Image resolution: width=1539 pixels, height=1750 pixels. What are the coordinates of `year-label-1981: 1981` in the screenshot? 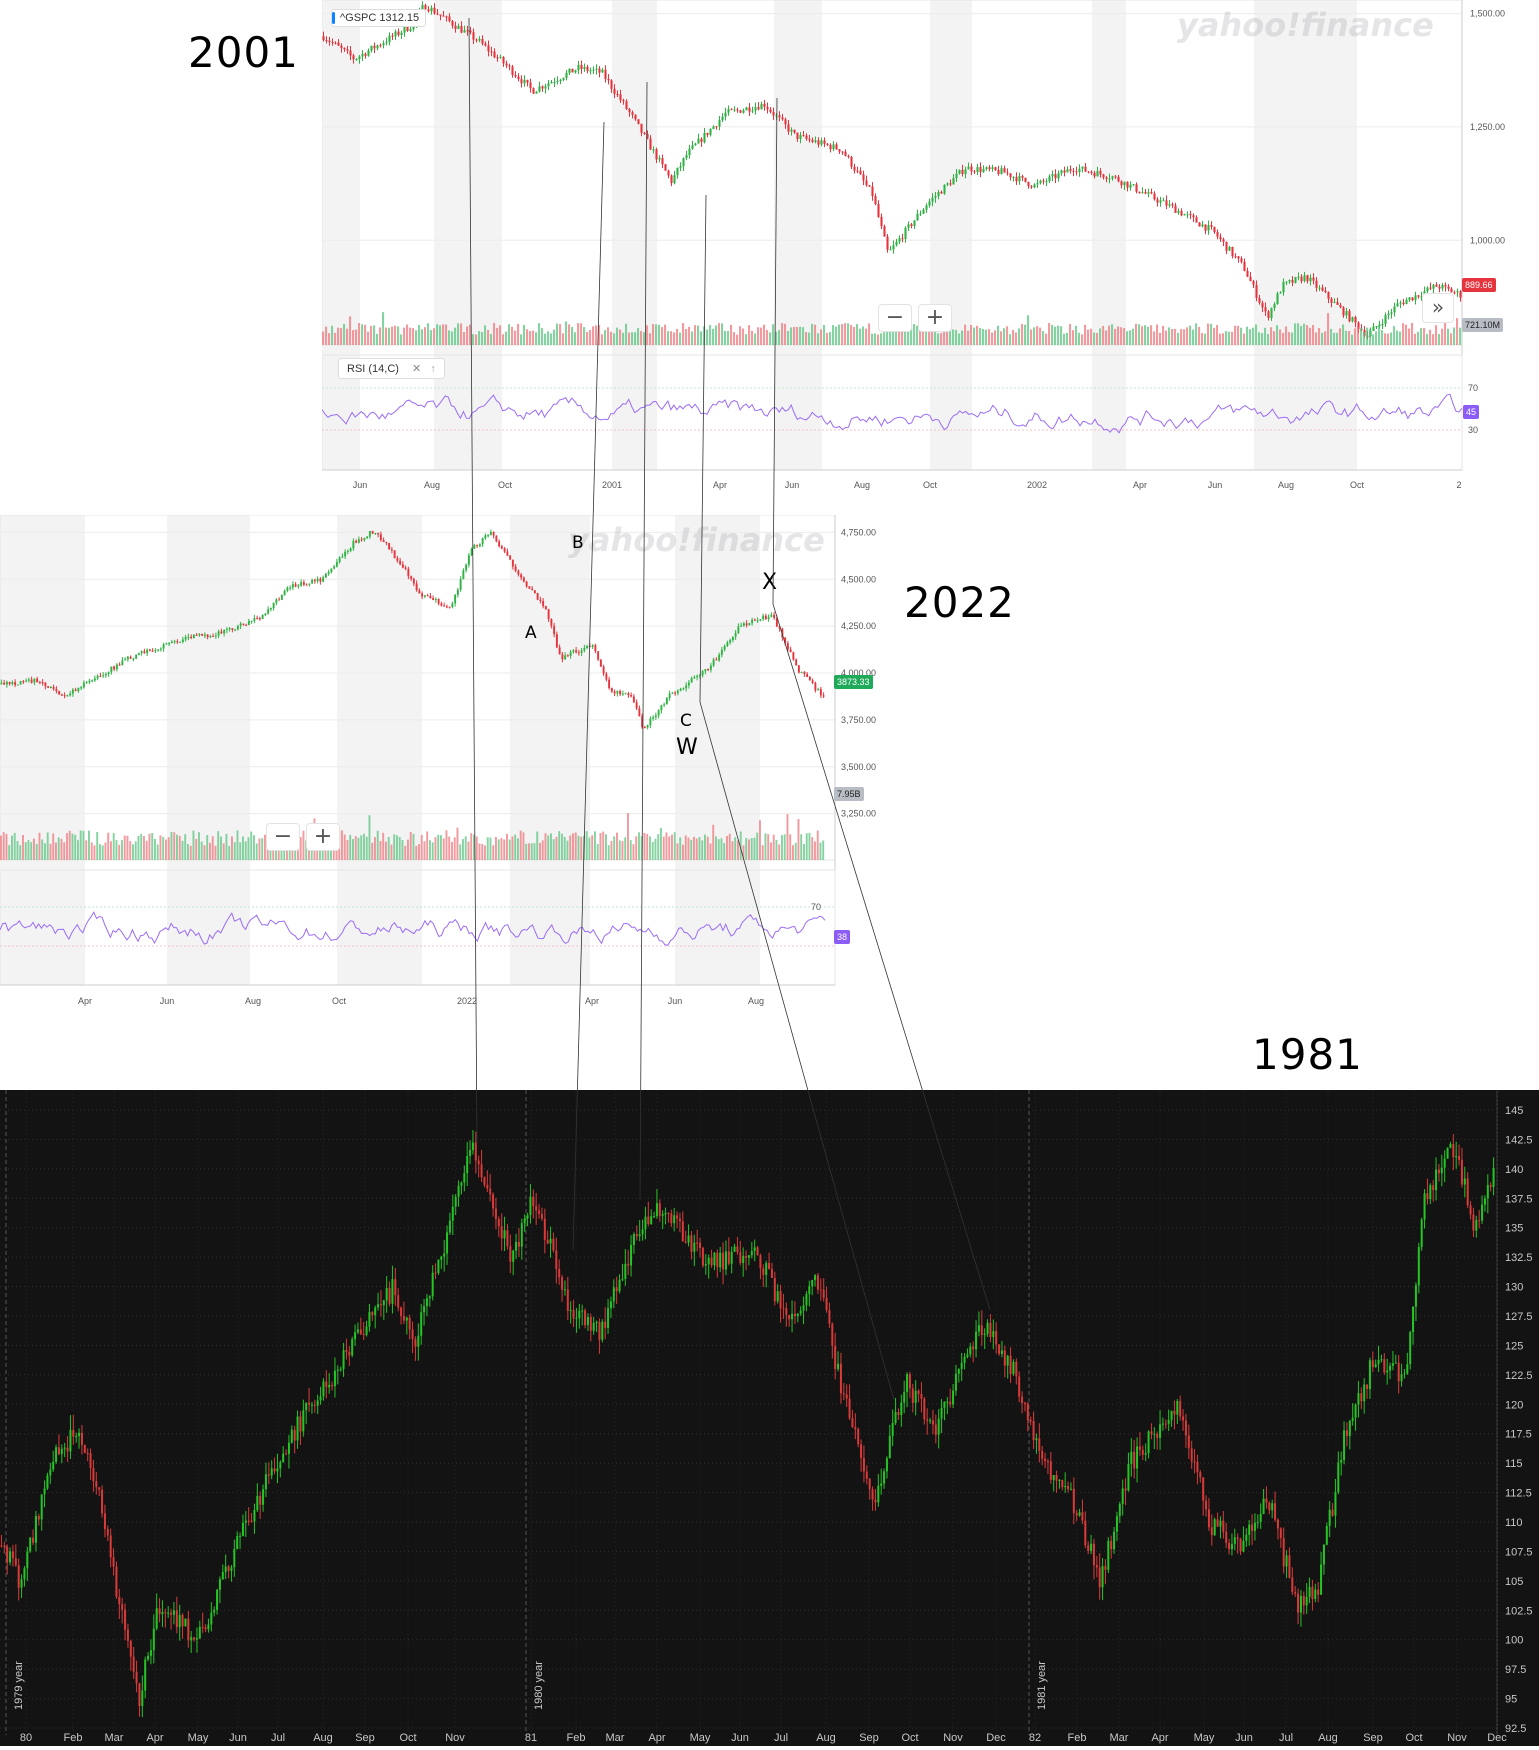 It's located at (1307, 1054).